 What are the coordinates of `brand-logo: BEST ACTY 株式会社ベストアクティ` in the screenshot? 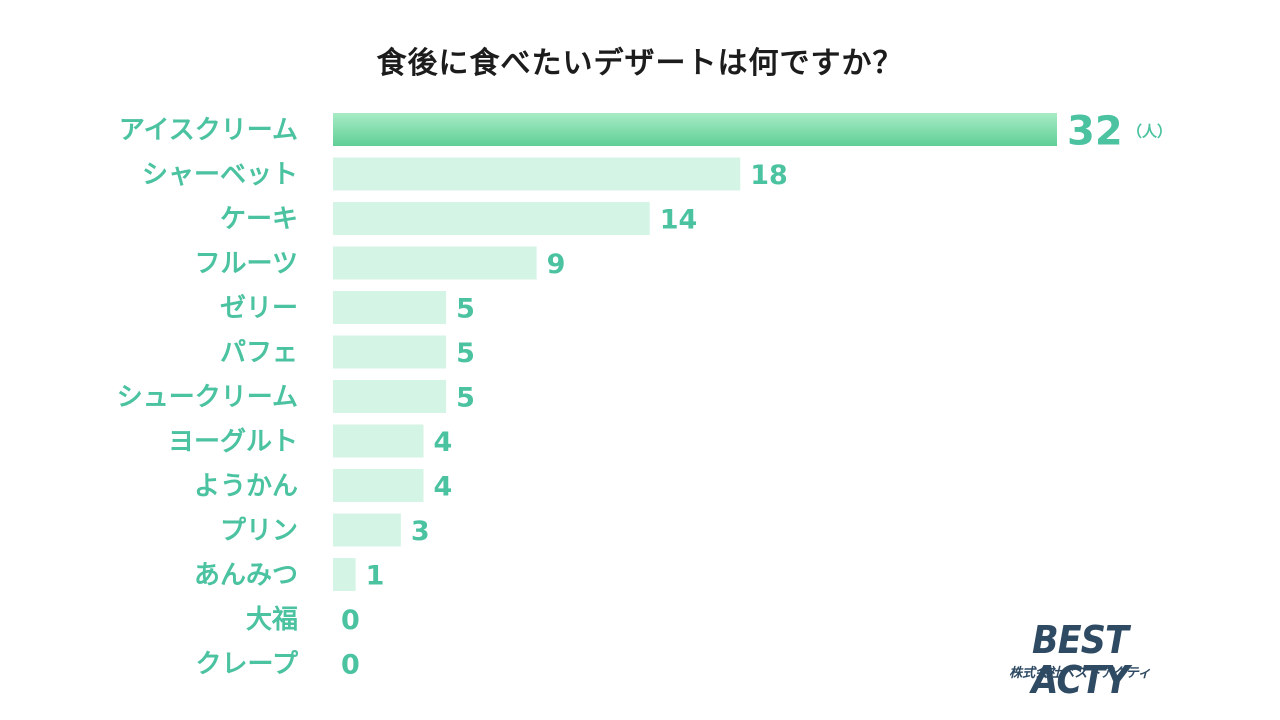 It's located at (1080, 660).